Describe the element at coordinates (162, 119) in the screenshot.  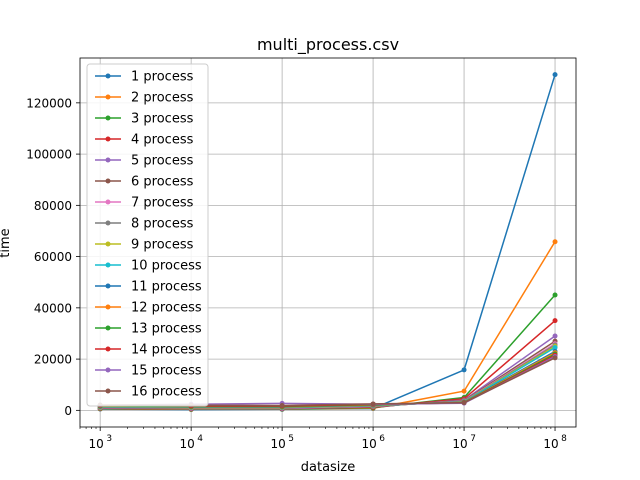
I see `legend-label: 3 process` at that location.